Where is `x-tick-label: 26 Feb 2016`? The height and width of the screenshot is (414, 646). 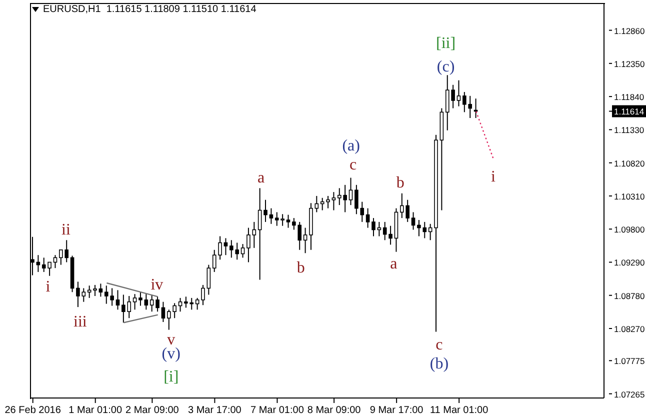
x-tick-label: 26 Feb 2016 is located at coordinates (33, 409).